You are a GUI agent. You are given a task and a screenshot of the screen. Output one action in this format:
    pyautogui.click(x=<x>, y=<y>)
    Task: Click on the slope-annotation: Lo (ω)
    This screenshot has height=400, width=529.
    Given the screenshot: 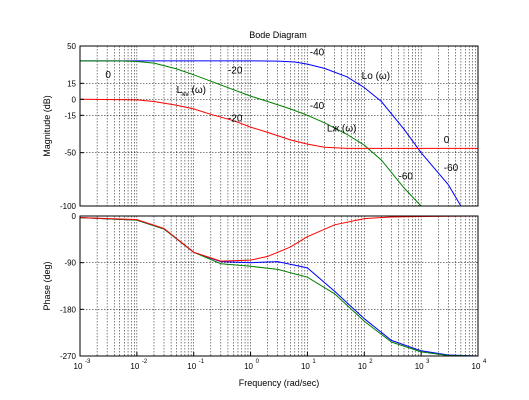 What is the action you would take?
    pyautogui.click(x=376, y=76)
    